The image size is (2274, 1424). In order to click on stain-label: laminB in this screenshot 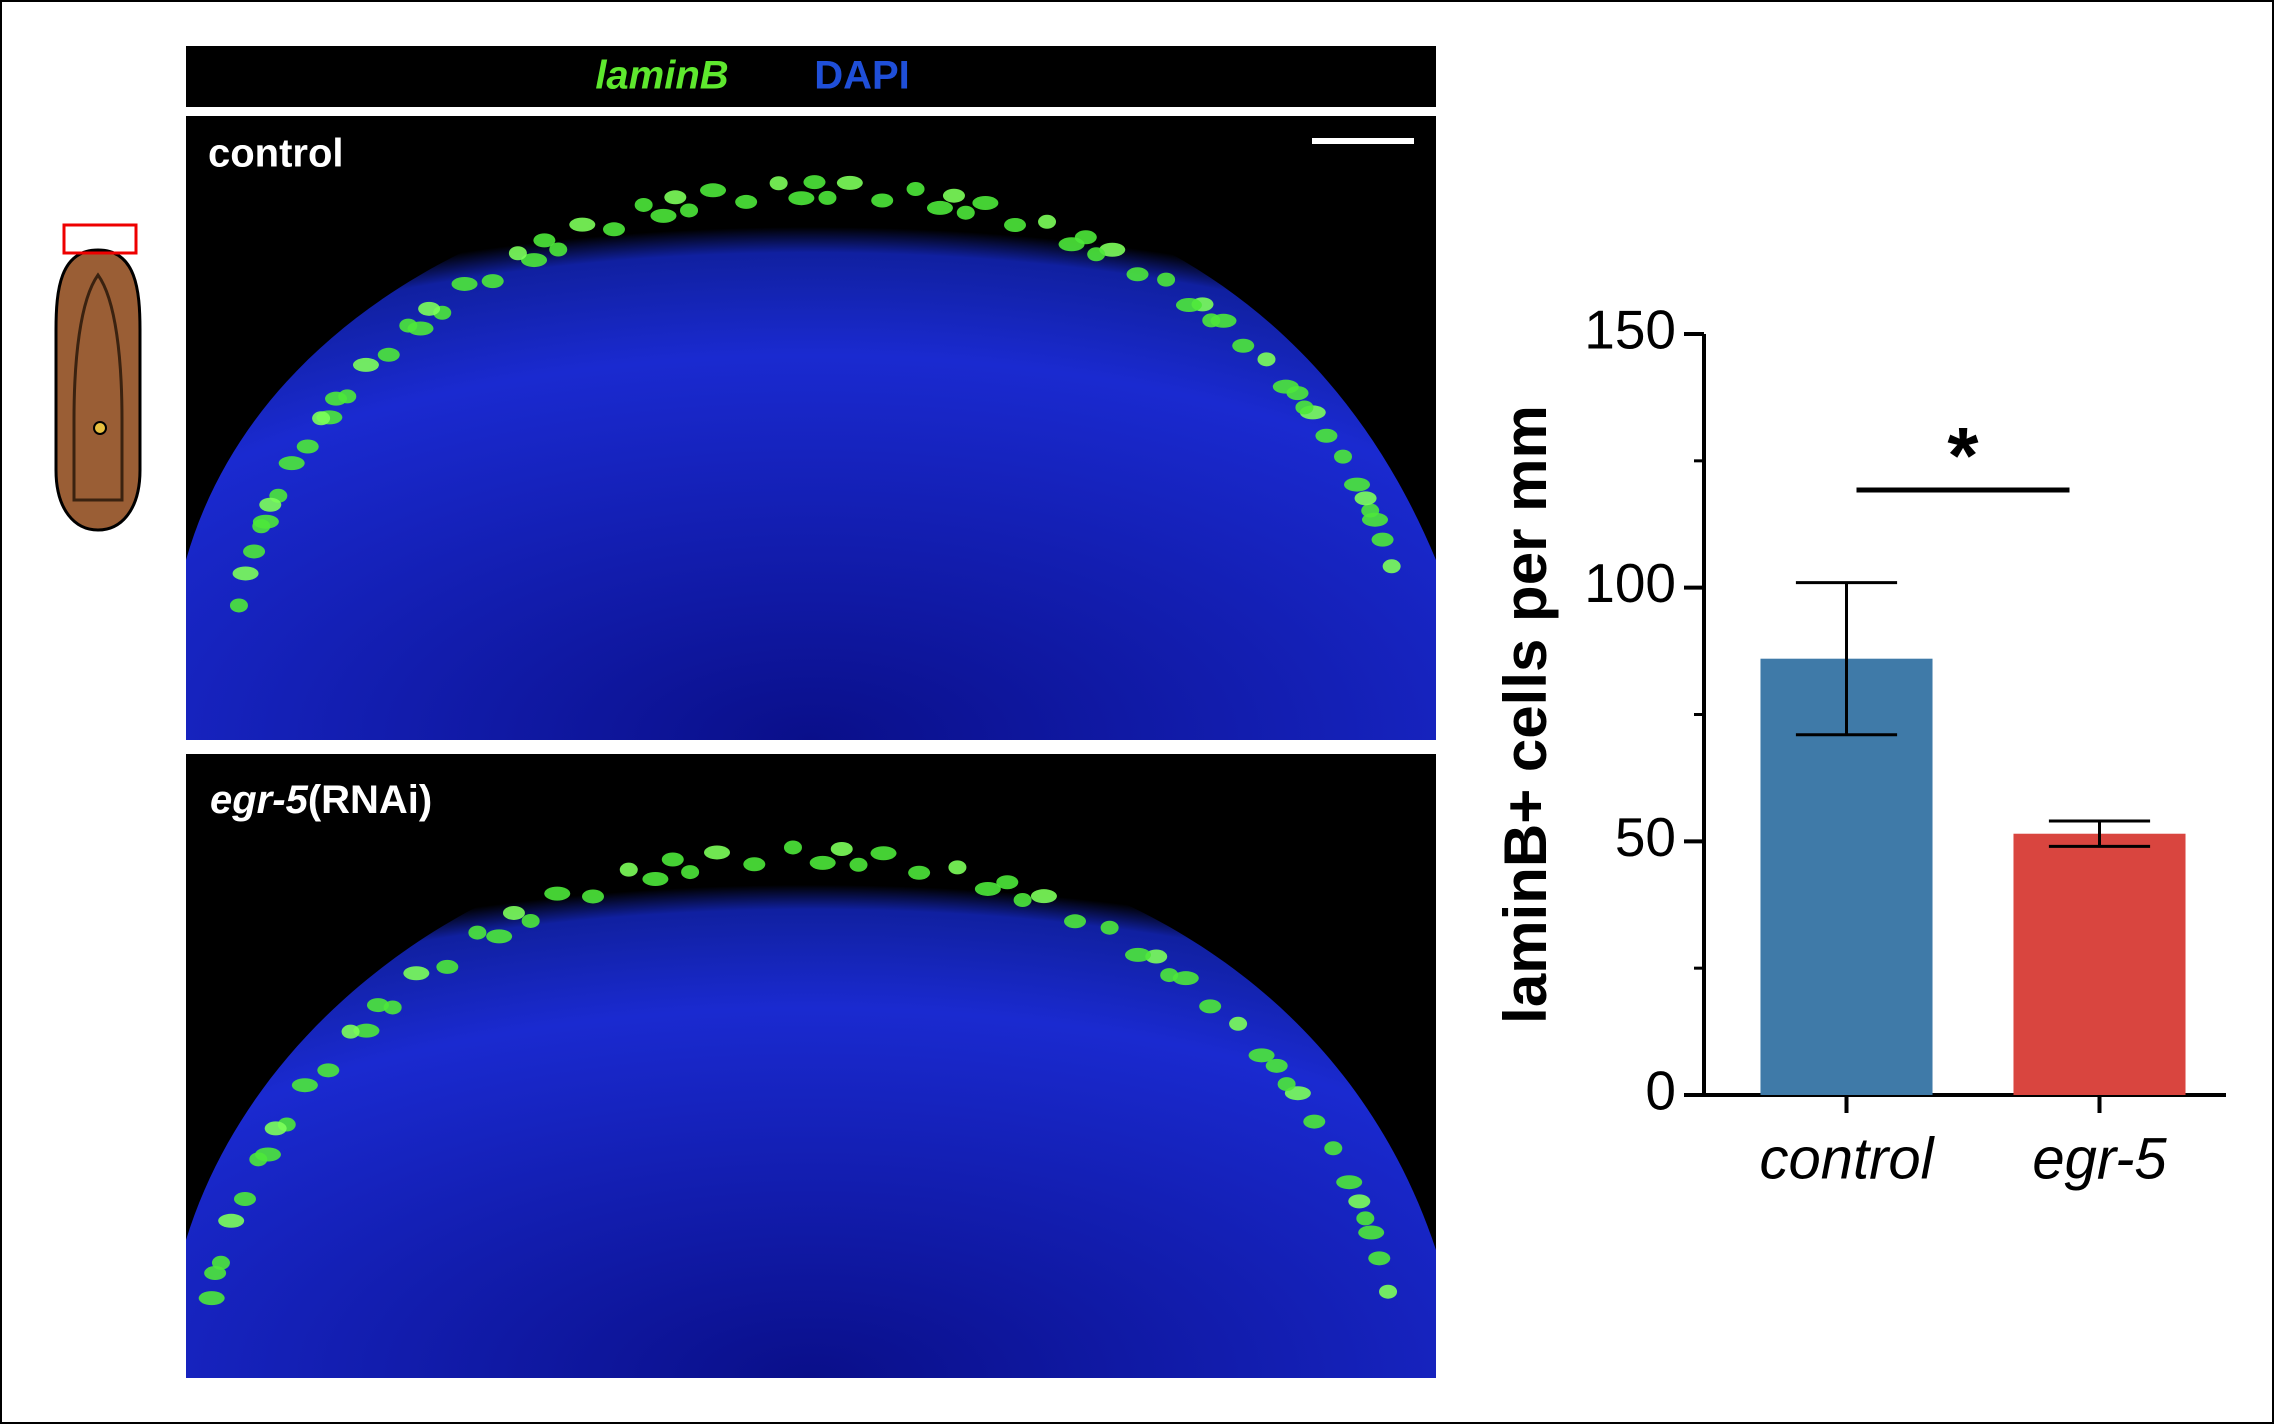, I will do `click(661, 76)`.